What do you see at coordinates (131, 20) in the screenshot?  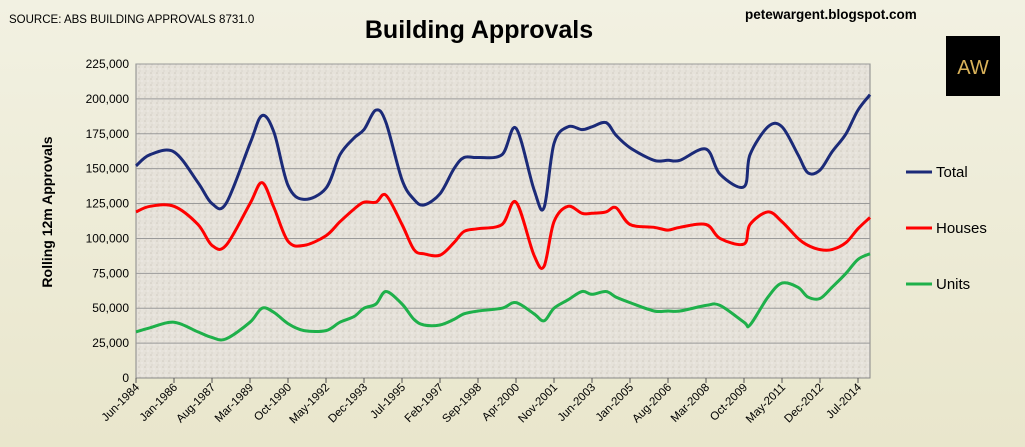 I see `source-note: SOURCE: ABS BUILDING APPROVALS 8731.0` at bounding box center [131, 20].